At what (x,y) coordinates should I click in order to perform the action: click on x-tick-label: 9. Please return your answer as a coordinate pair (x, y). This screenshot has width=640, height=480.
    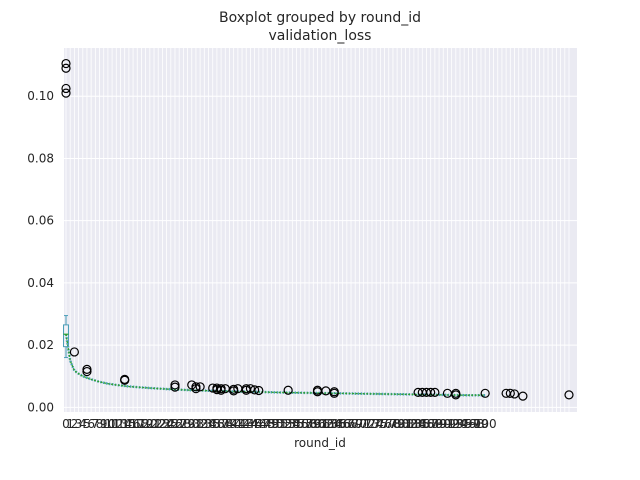
    Looking at the image, I should click on (104, 424).